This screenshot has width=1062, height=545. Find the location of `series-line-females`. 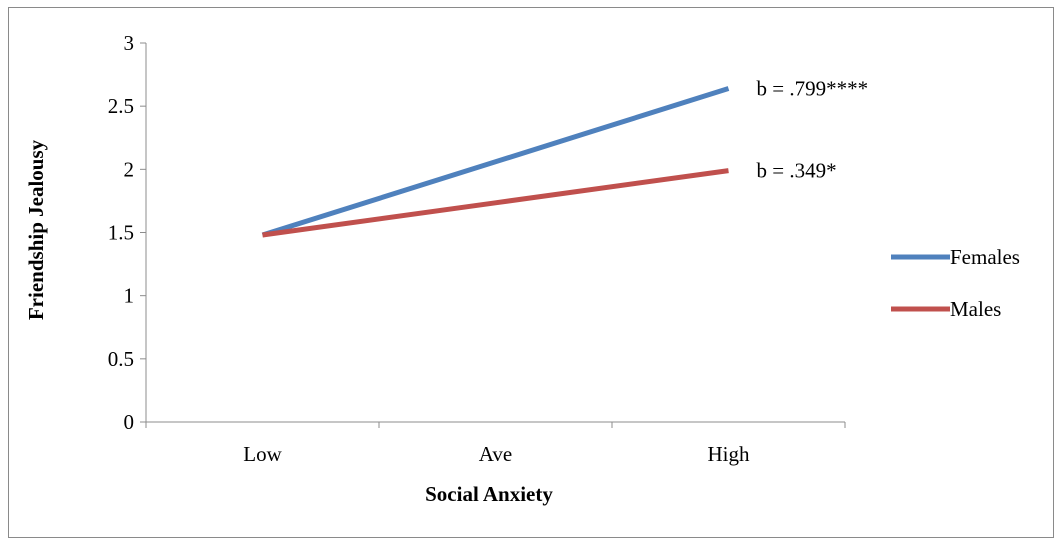

series-line-females is located at coordinates (495, 162).